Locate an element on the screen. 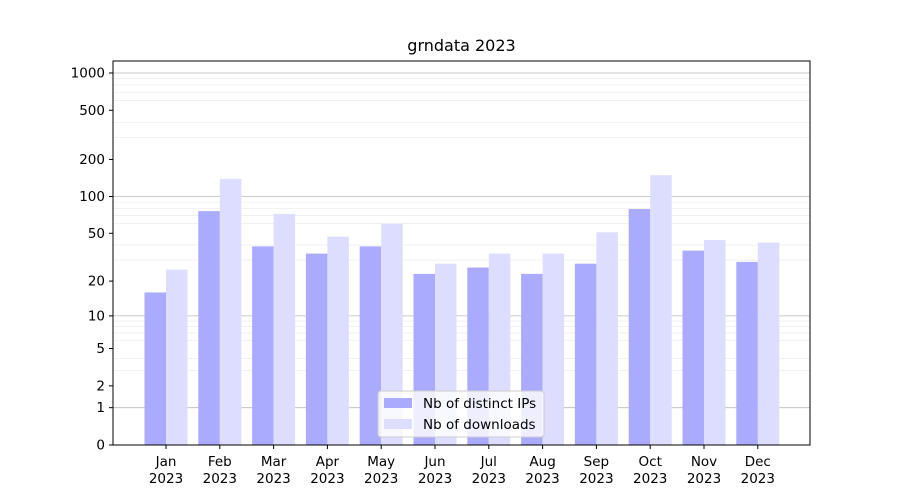  chart-title: grndata 2023 is located at coordinates (461, 45).